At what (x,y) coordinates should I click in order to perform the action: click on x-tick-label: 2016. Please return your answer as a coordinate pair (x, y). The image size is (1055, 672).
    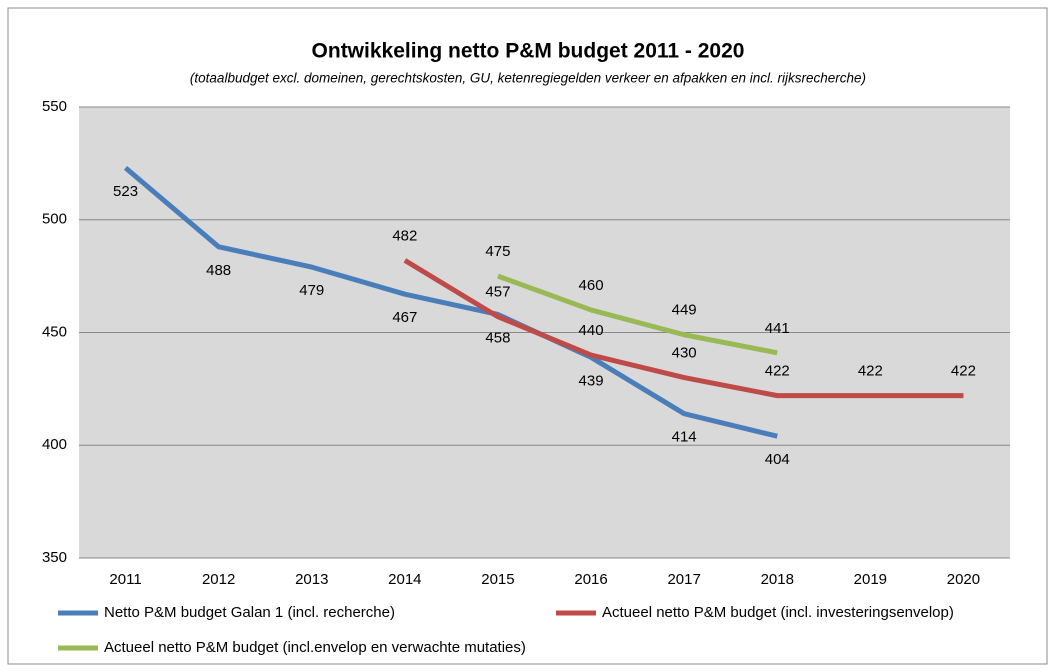
    Looking at the image, I should click on (590, 579).